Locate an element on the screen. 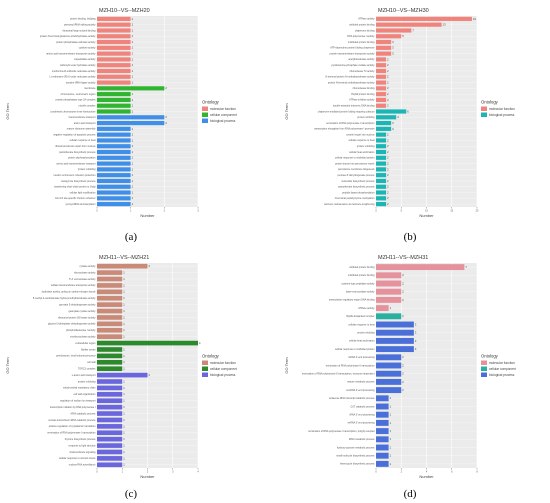 Image resolution: width=550 pixels, height=503 pixels. category-label: CUT catabolic process is located at coordinates (362, 406).